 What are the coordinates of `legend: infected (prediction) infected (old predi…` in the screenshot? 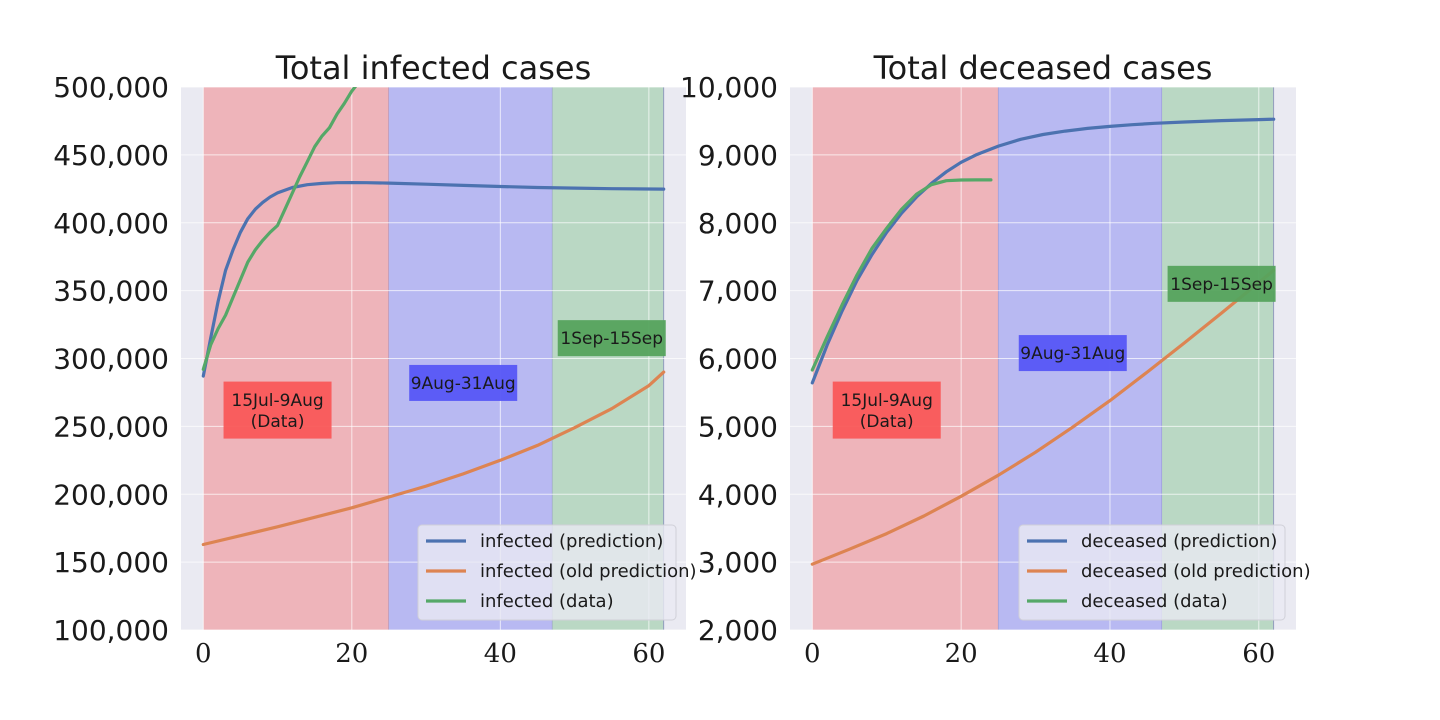 It's located at (557, 572).